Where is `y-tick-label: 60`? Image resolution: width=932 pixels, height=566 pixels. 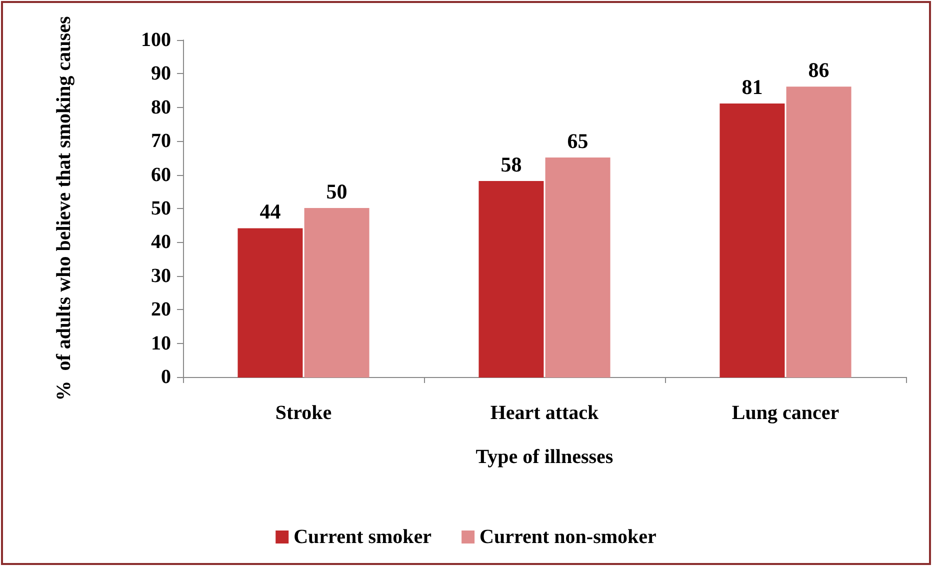
y-tick-label: 60 is located at coordinates (161, 175).